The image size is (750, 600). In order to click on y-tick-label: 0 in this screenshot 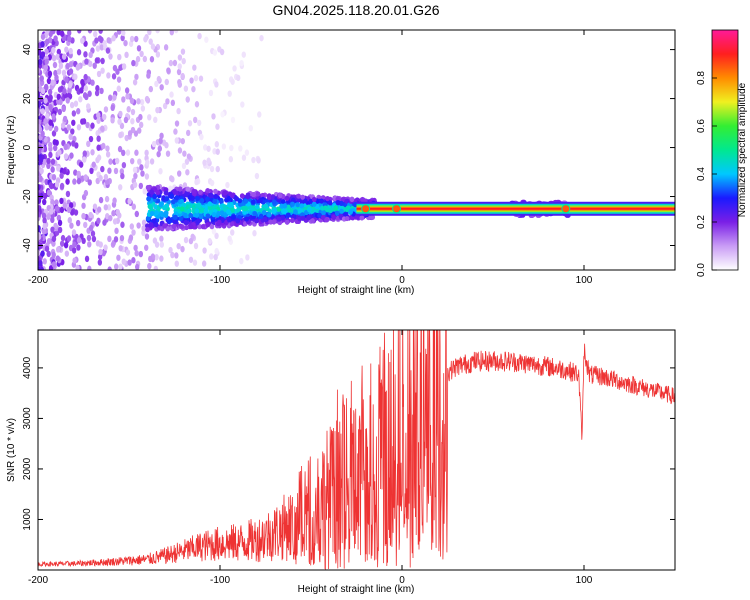, I will do `click(27, 147)`.